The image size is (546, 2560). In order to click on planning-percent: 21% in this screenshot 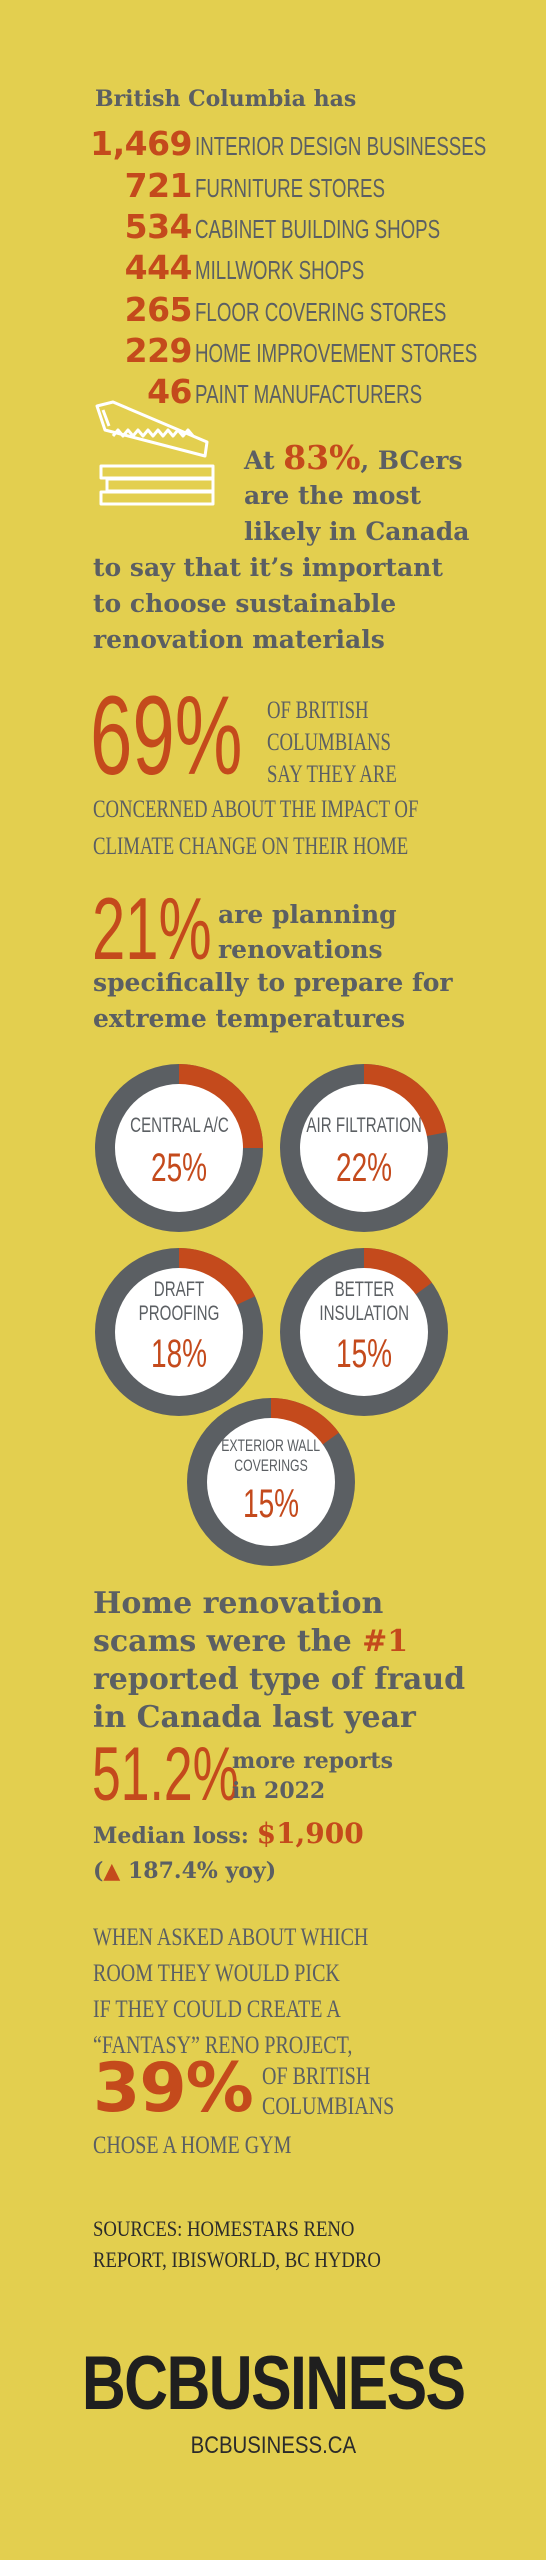, I will do `click(152, 928)`.